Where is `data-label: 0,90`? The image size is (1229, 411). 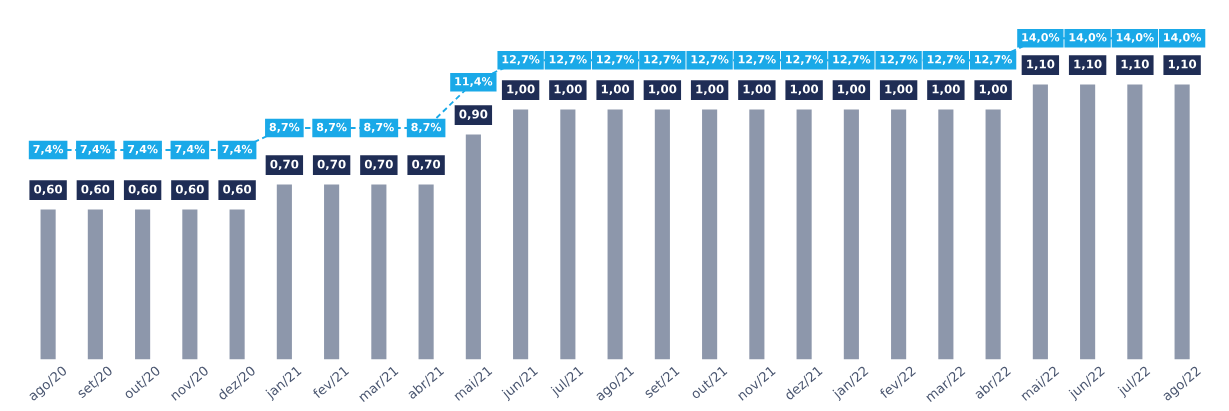
data-label: 0,90 is located at coordinates (473, 115).